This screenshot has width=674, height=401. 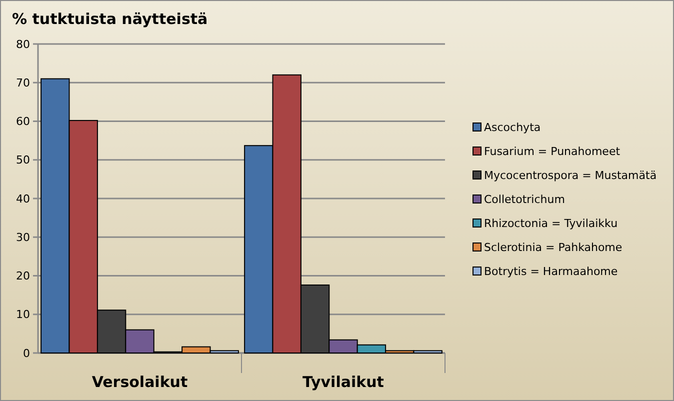 I want to click on y-tick-label: 10, so click(x=23, y=315).